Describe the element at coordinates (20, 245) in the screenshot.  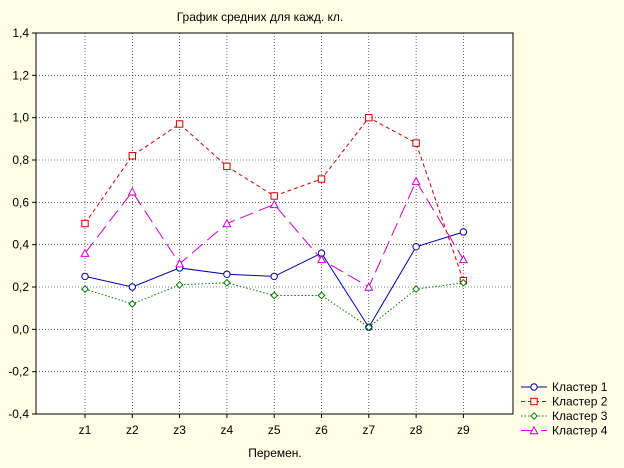
I see `y-tick-label: 0,4` at that location.